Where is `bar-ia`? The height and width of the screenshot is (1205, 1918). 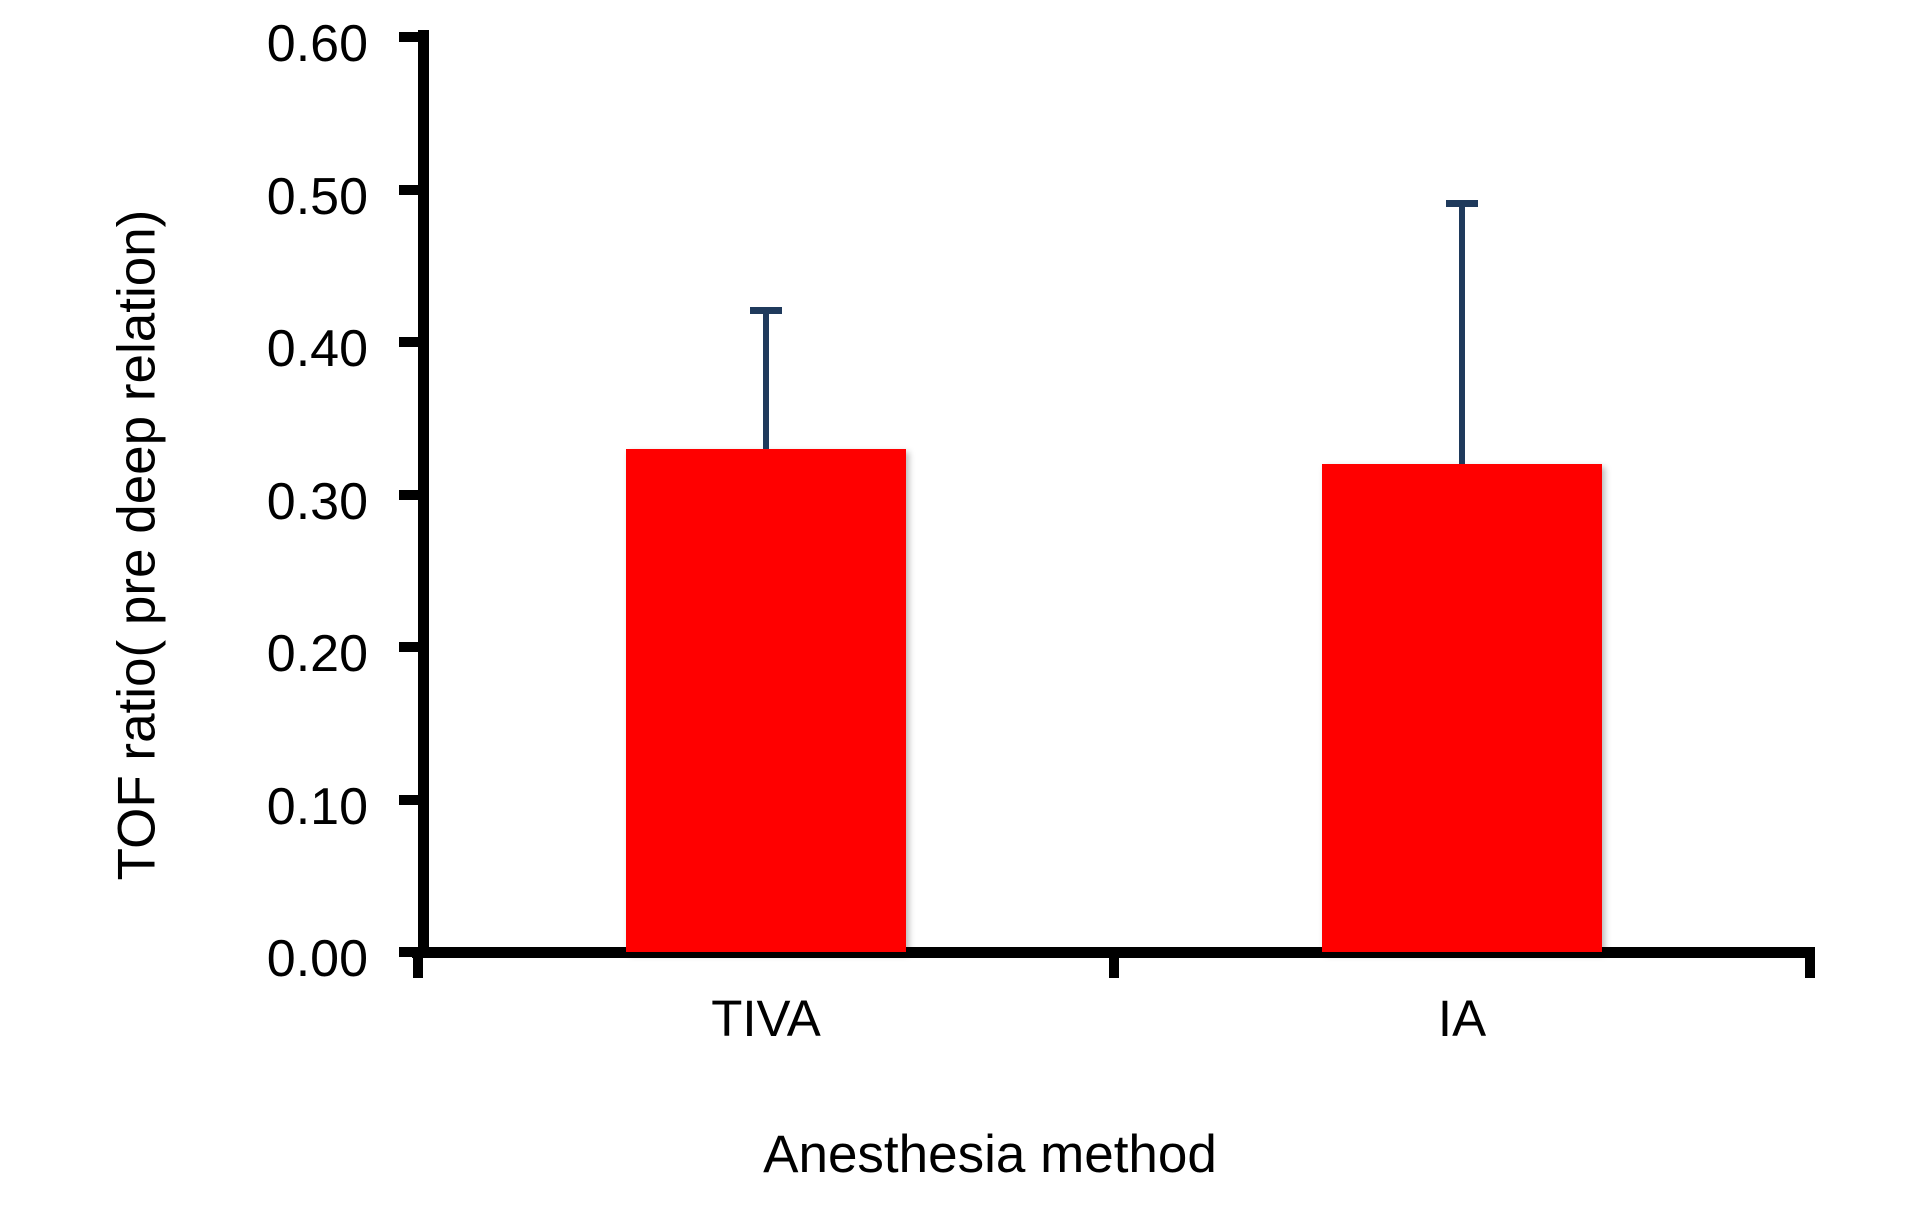 bar-ia is located at coordinates (1462, 708).